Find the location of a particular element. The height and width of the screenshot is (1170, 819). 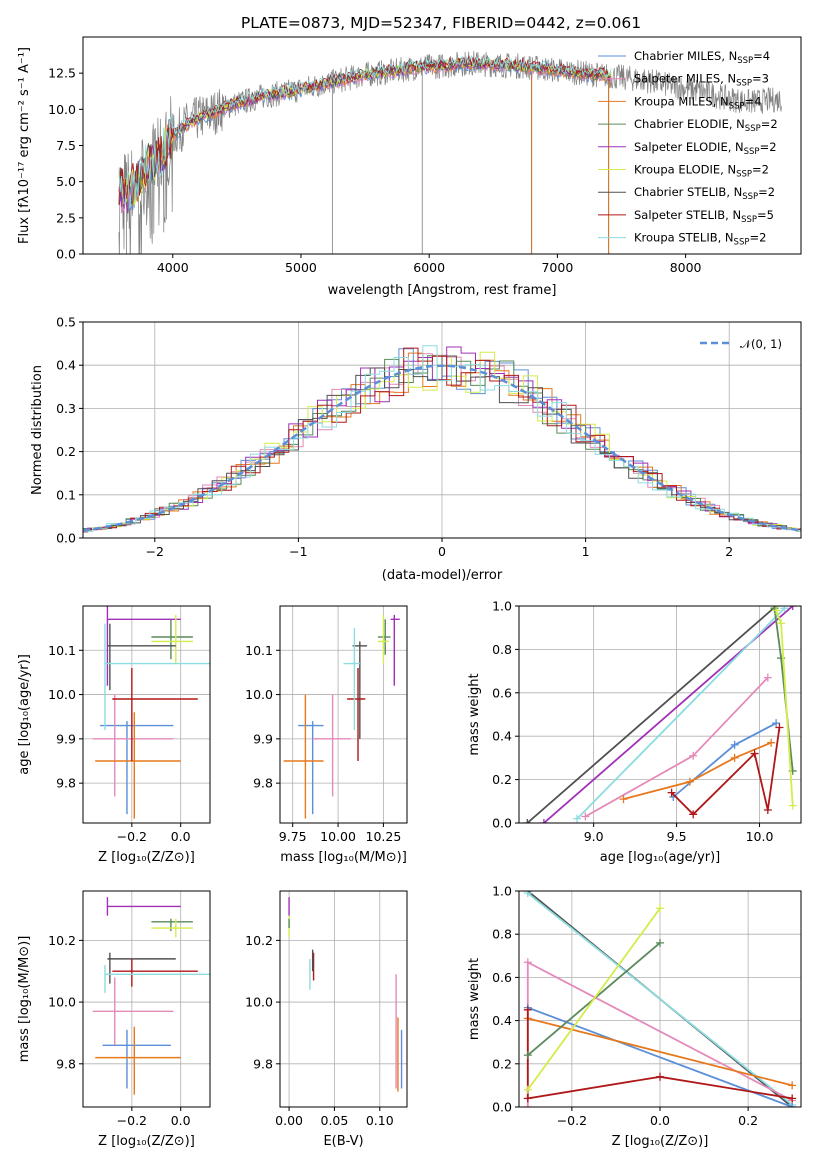

x-tick-label: 7000 is located at coordinates (557, 267).